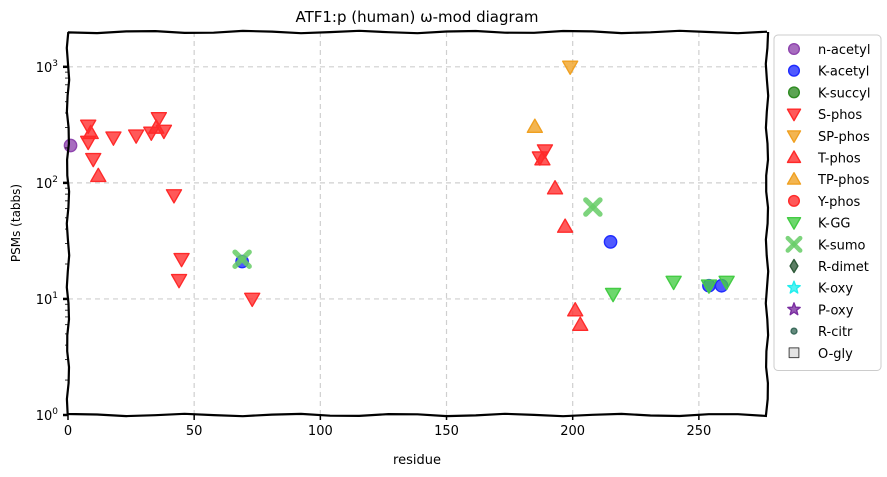 This screenshot has height=477, width=887. Describe the element at coordinates (843, 72) in the screenshot. I see `legend-label: K-acetyl` at that location.